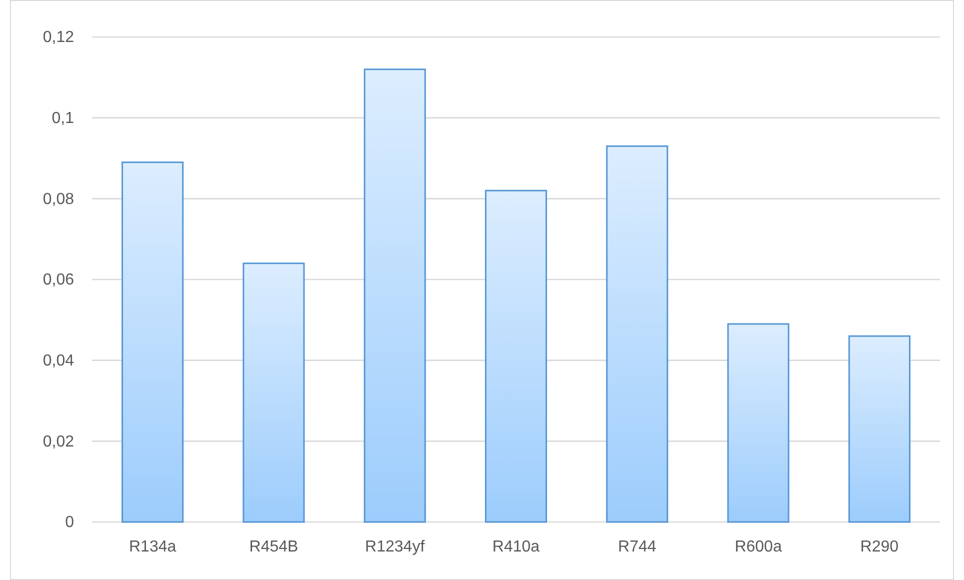 The image size is (964, 580). What do you see at coordinates (63, 118) in the screenshot?
I see `y-tick-label: 0,1` at bounding box center [63, 118].